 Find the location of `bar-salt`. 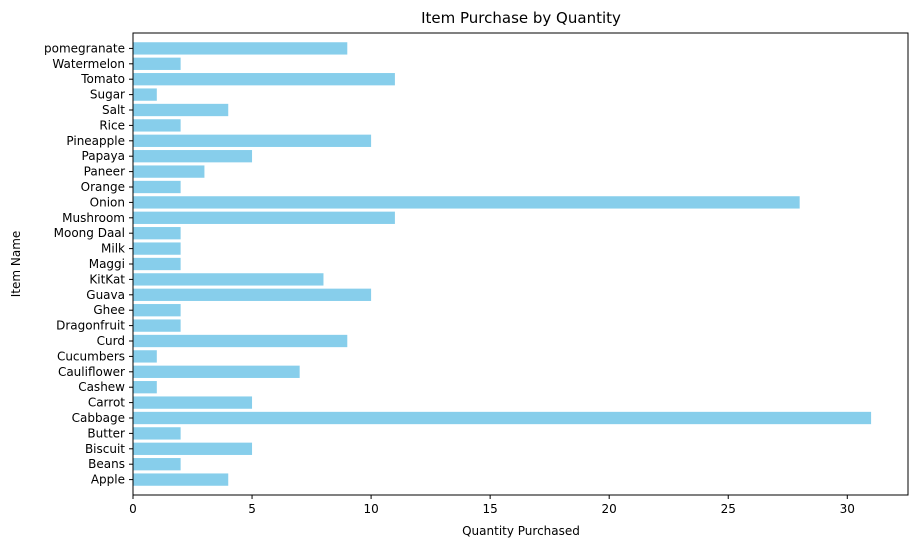

bar-salt is located at coordinates (181, 110).